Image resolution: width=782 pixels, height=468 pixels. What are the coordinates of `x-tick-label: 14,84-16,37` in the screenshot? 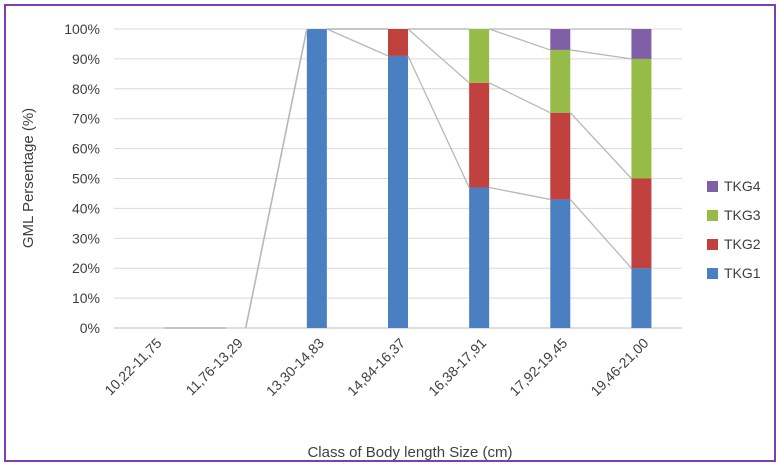 It's located at (376, 367).